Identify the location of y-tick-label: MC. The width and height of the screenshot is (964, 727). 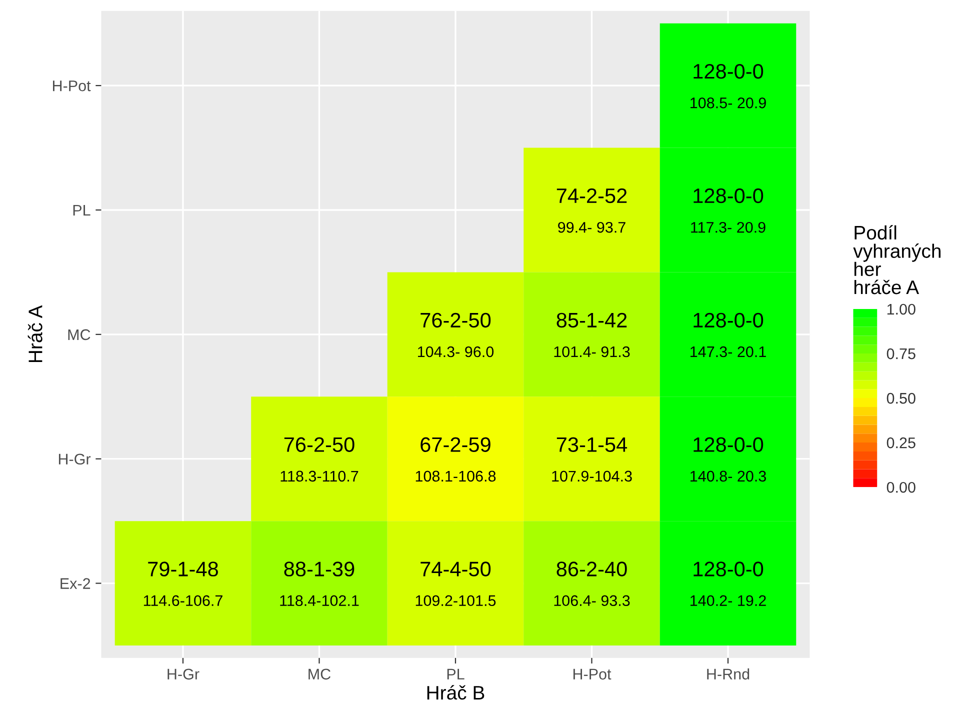
(79, 334).